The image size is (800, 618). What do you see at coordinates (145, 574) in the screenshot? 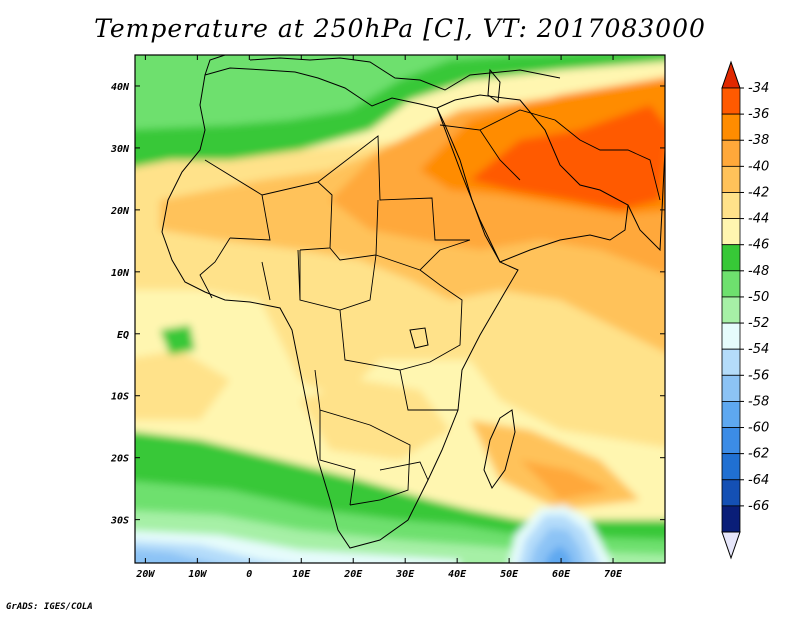
I see `lon-tick-label: 20W` at bounding box center [145, 574].